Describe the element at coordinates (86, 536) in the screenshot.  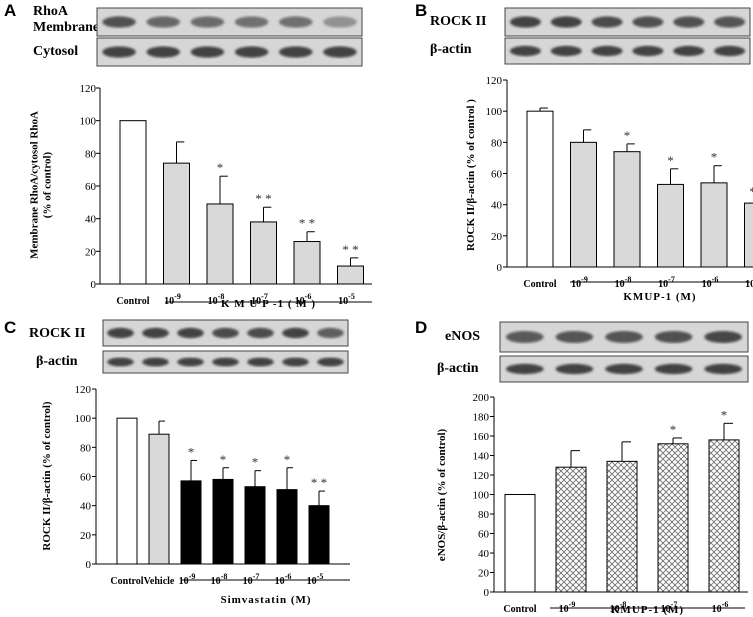
I see `y-tick-label: 20` at that location.